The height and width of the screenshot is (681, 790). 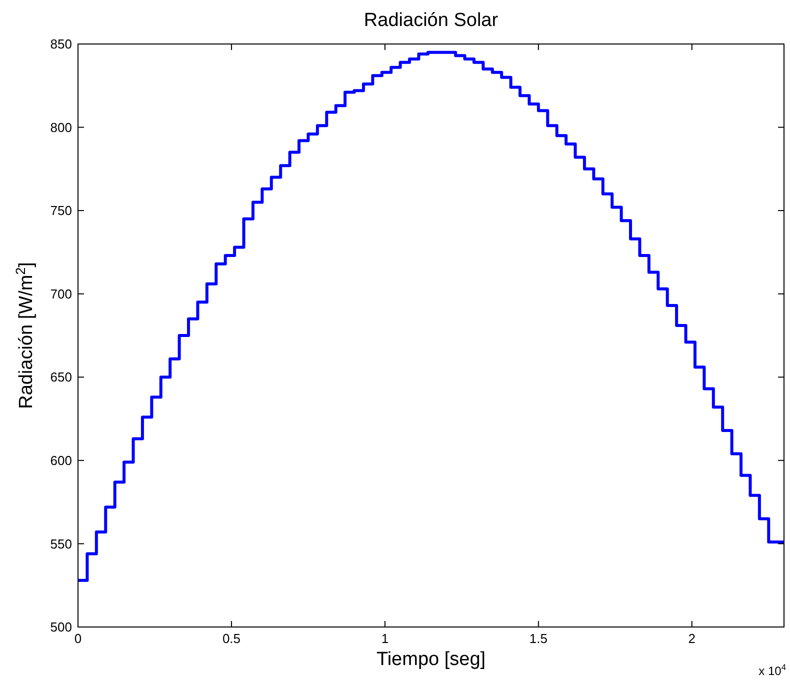 What do you see at coordinates (772, 670) in the screenshot?
I see `text: x 10$^{4}$` at bounding box center [772, 670].